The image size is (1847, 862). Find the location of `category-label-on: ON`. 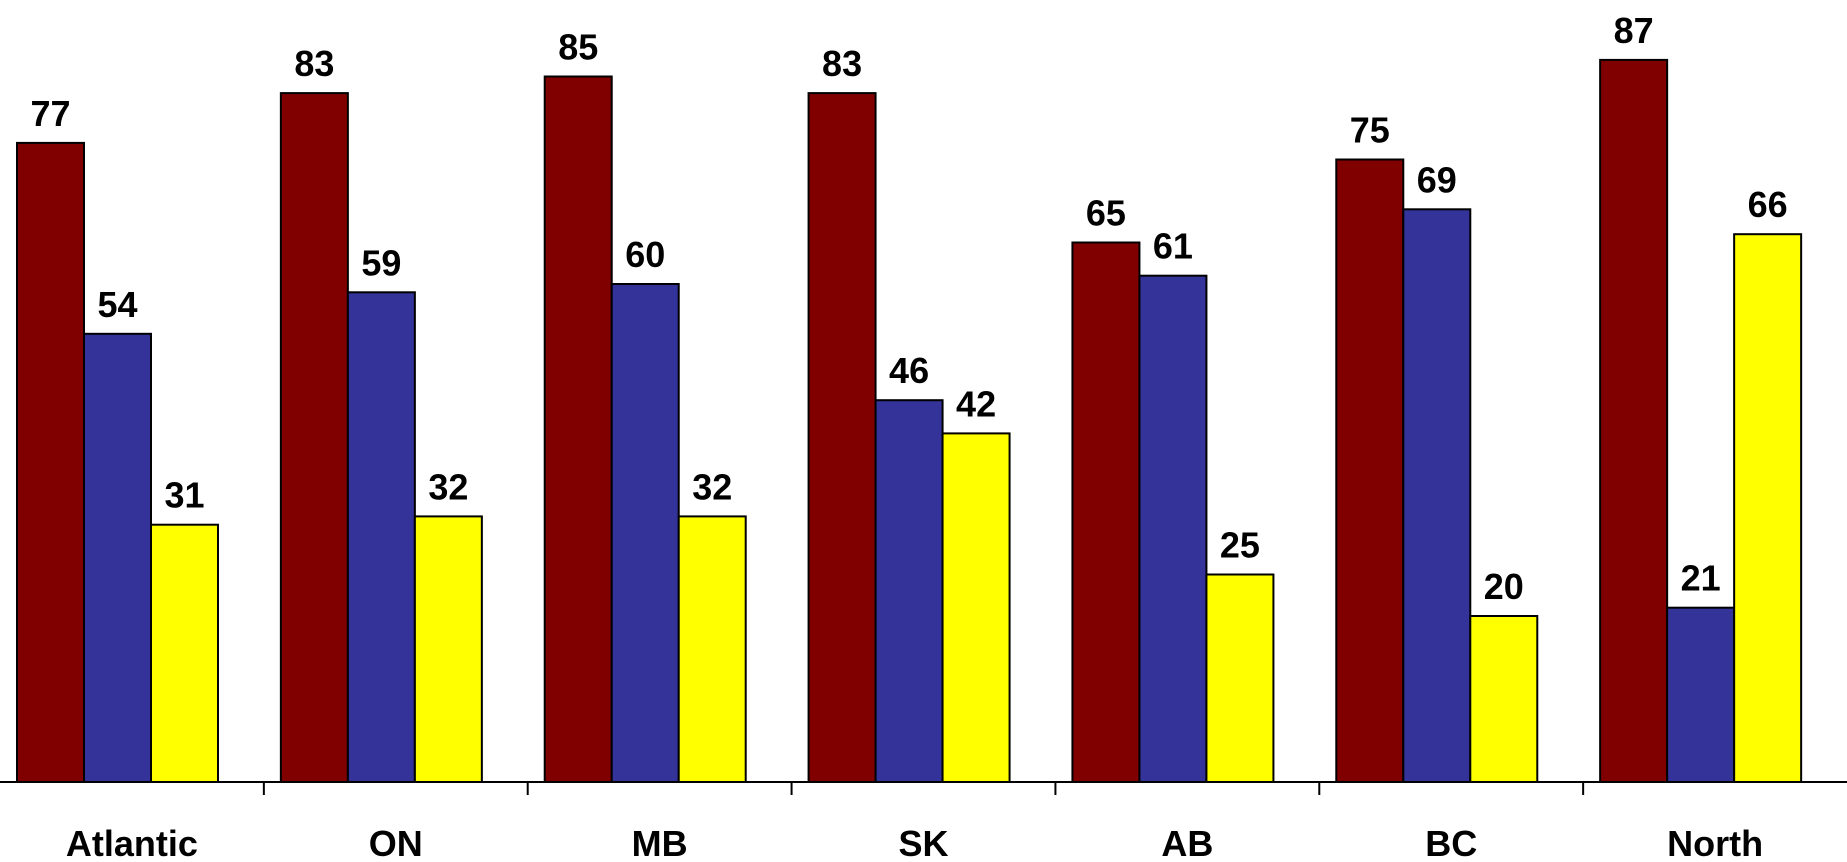

category-label-on: ON is located at coordinates (396, 842).